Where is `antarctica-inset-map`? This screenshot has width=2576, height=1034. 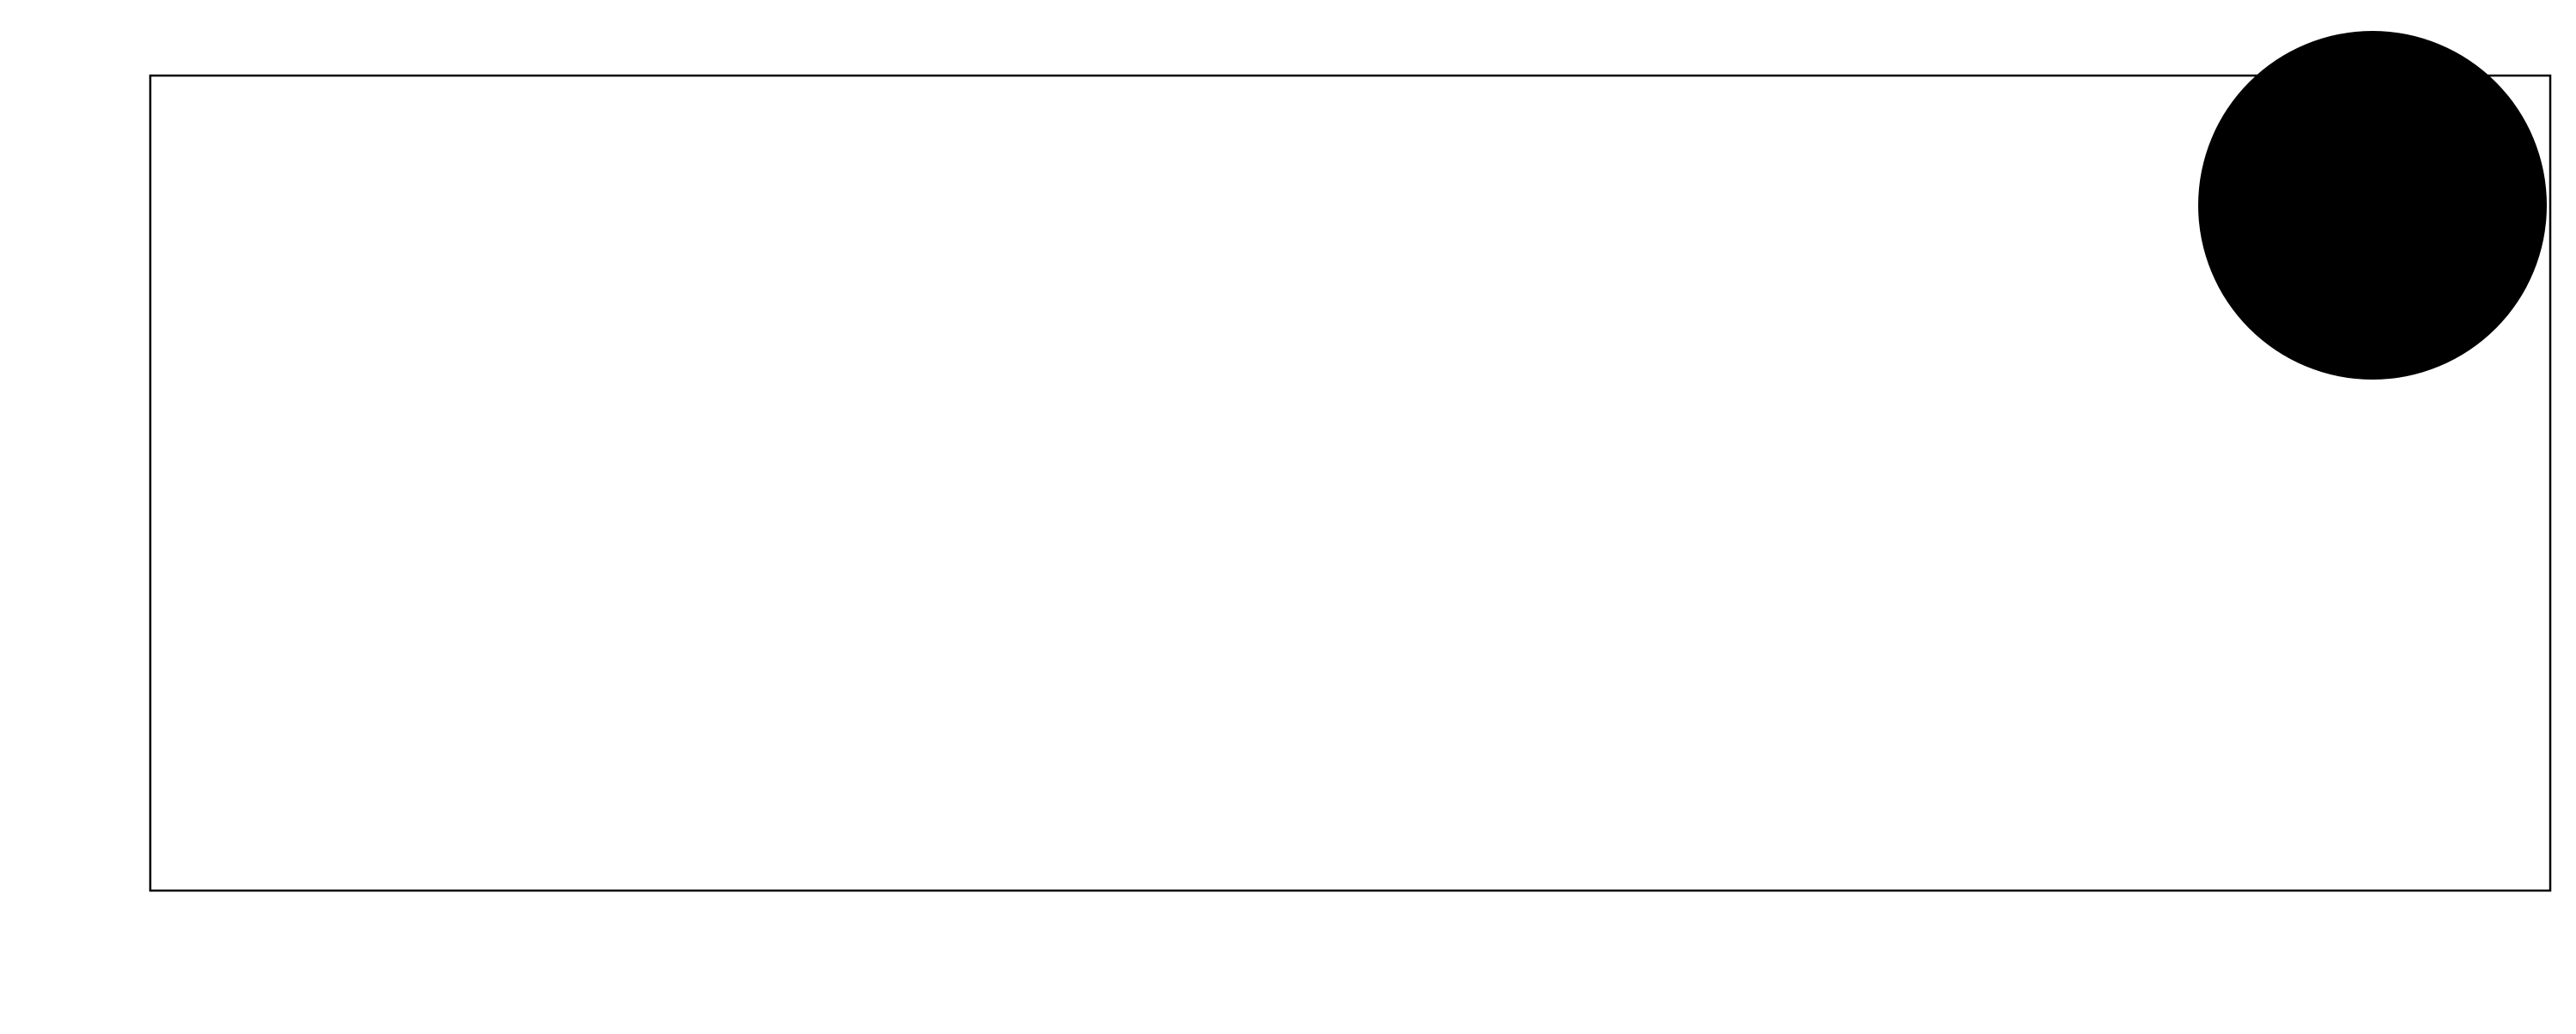
antarctica-inset-map is located at coordinates (2372, 205).